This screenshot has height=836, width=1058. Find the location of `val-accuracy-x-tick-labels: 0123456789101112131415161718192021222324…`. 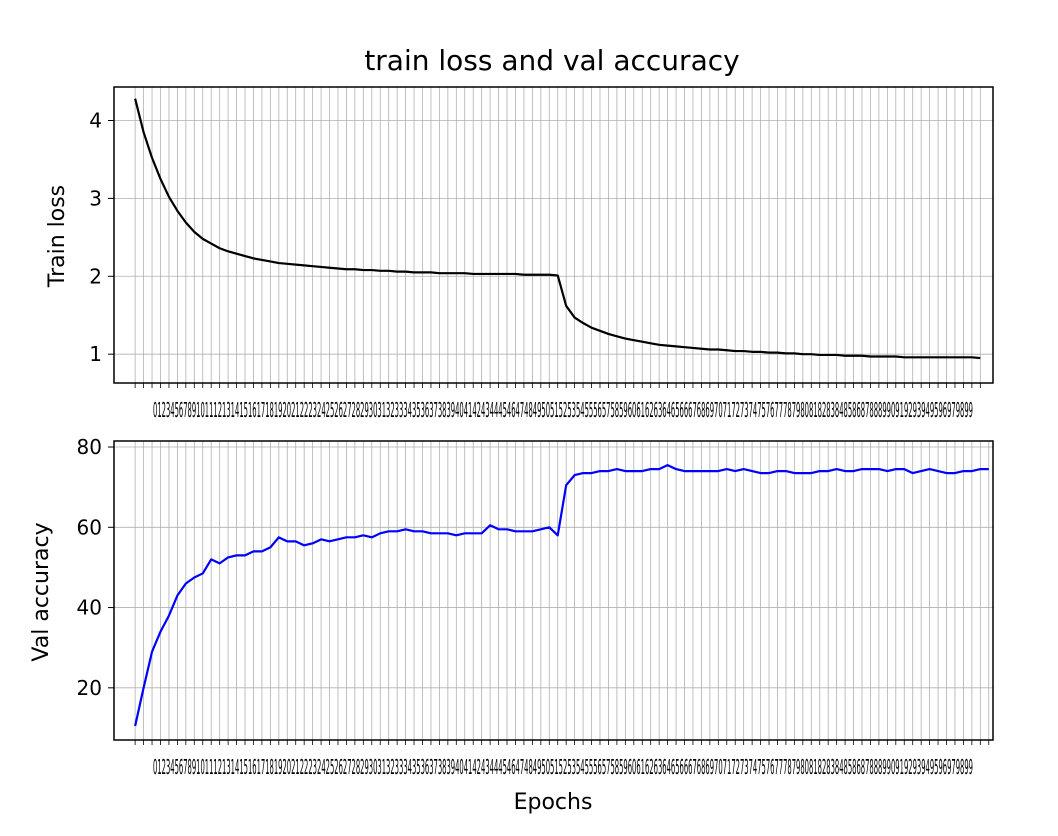

val-accuracy-x-tick-labels: 0123456789101112131415161718192021222324… is located at coordinates (563, 767).